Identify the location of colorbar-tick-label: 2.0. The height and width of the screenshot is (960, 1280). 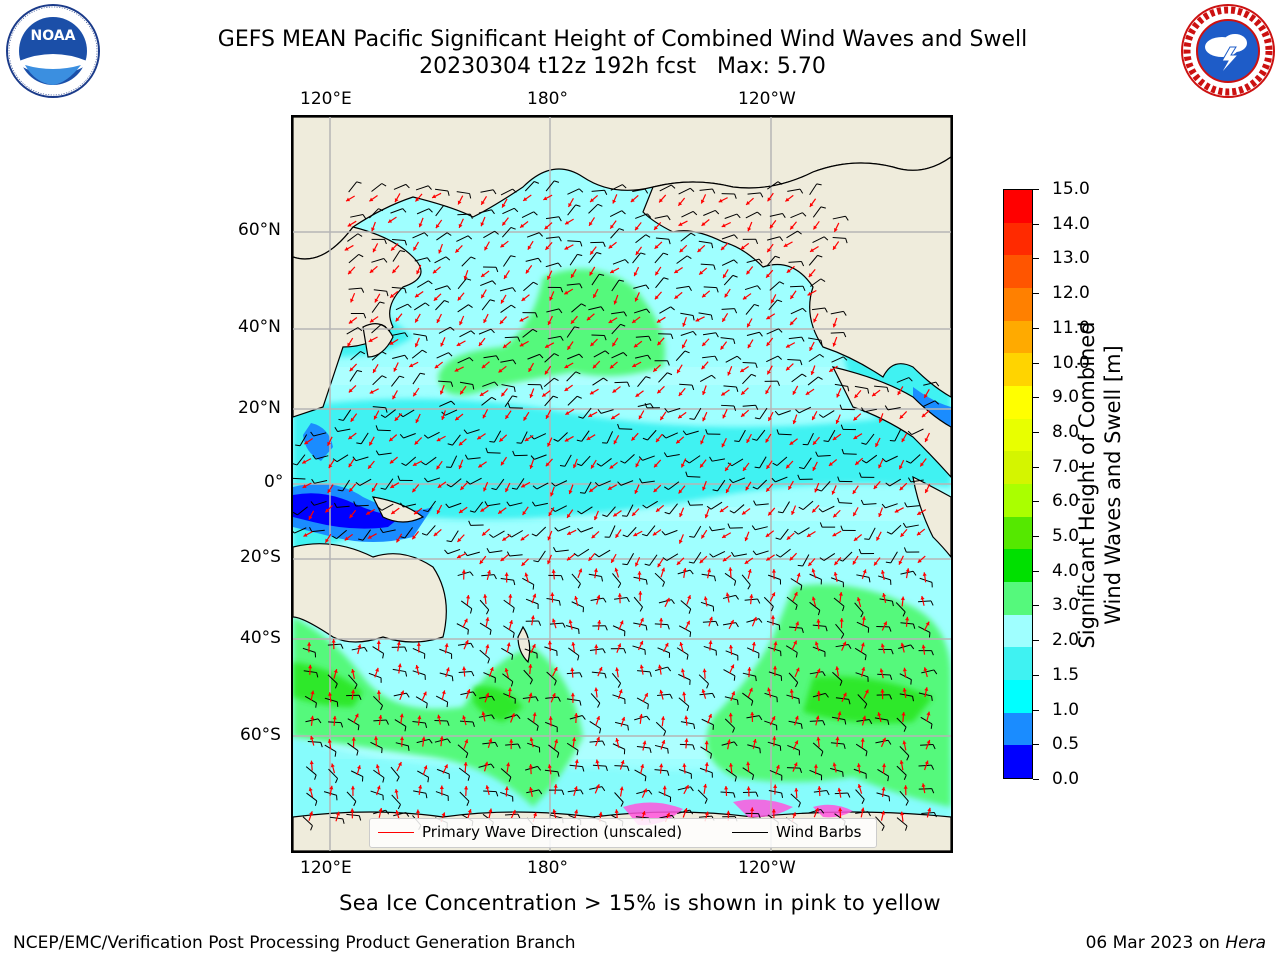
(1066, 640).